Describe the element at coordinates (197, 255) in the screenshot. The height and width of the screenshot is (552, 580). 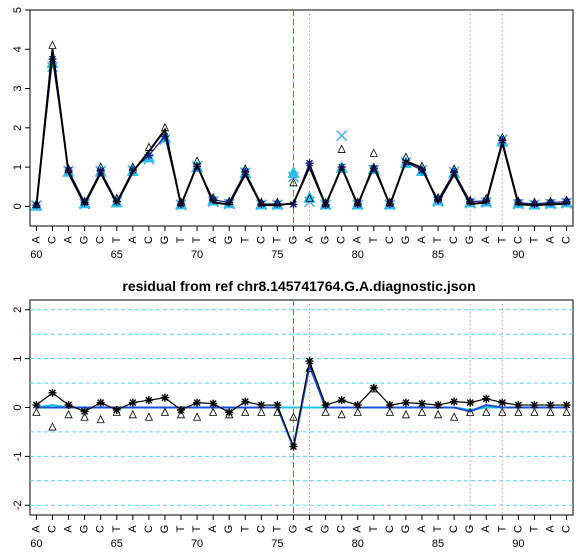
I see `x-tick-label: 70` at that location.